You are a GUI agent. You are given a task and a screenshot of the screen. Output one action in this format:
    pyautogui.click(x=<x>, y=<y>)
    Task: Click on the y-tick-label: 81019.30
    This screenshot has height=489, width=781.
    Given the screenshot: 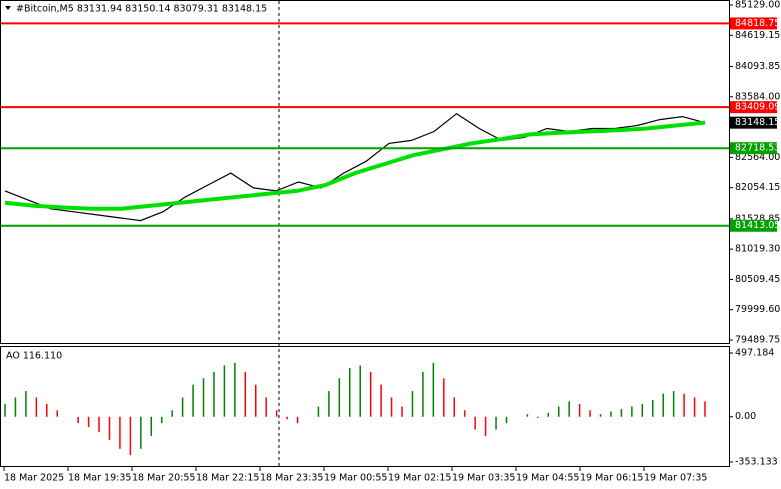 What is the action you would take?
    pyautogui.click(x=757, y=249)
    